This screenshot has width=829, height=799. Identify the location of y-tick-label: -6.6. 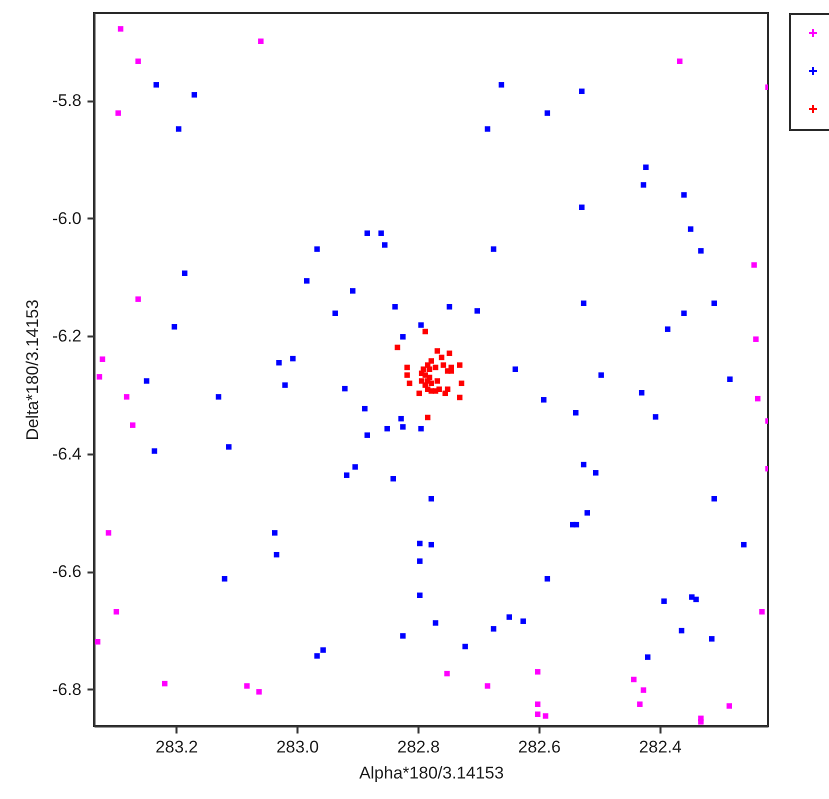
(67, 572).